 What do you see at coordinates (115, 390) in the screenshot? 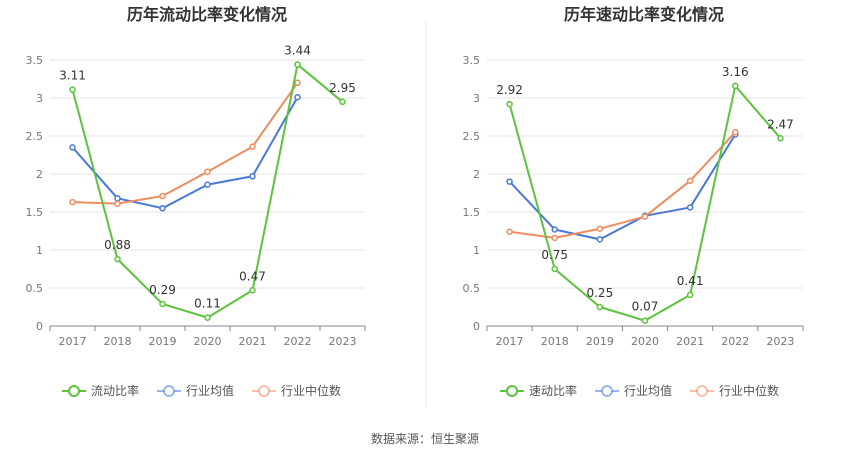
I see `legend-label: 流动比率` at bounding box center [115, 390].